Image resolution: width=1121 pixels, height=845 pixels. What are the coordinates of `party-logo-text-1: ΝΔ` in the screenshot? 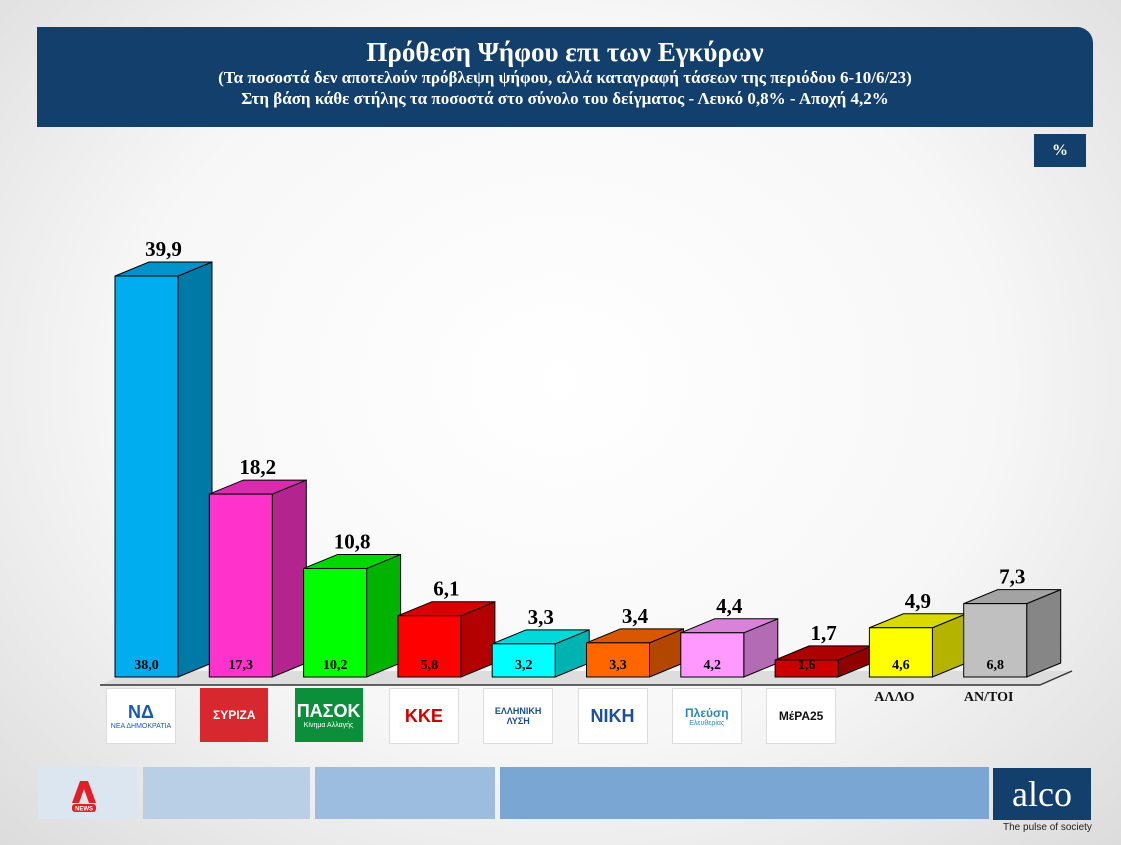 It's located at (141, 712).